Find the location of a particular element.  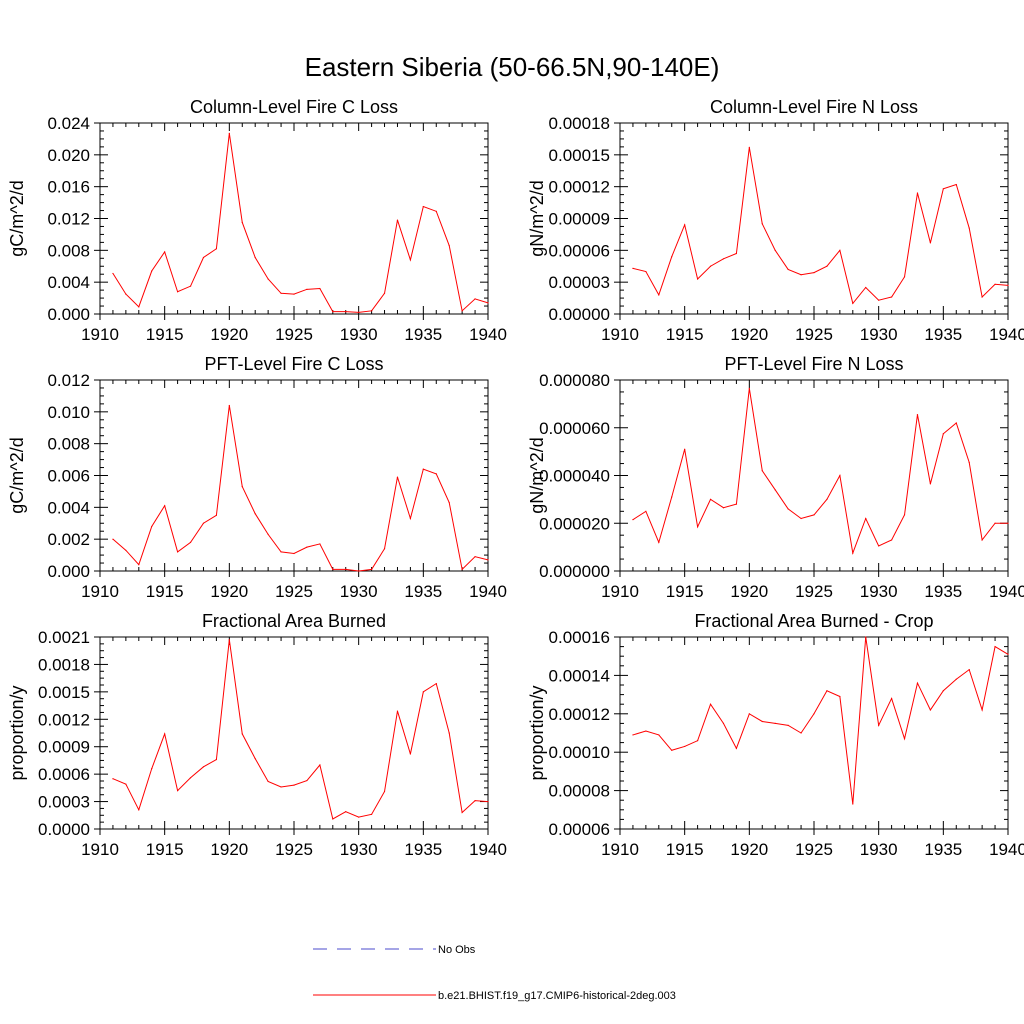

y-tick-label: 0.006 is located at coordinates (68, 476).